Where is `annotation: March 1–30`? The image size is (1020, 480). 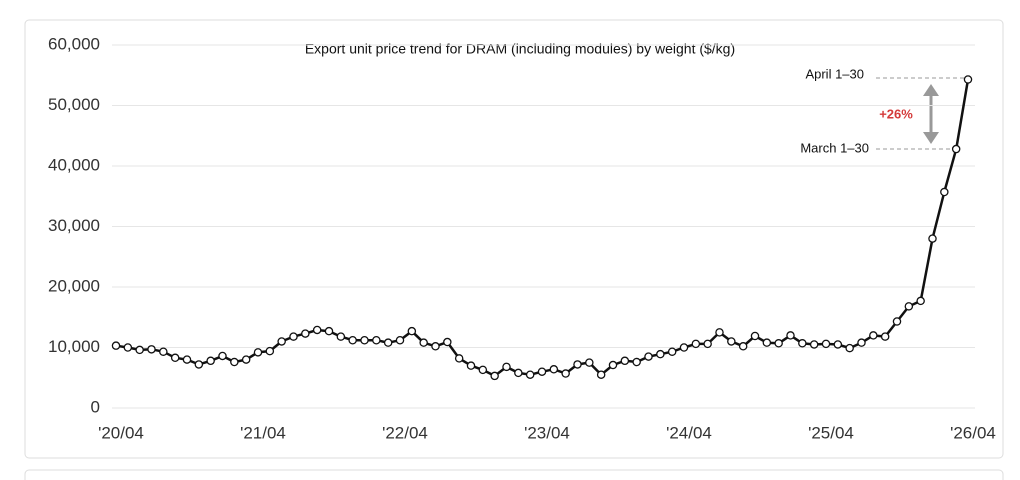
annotation: March 1–30 is located at coordinates (834, 147).